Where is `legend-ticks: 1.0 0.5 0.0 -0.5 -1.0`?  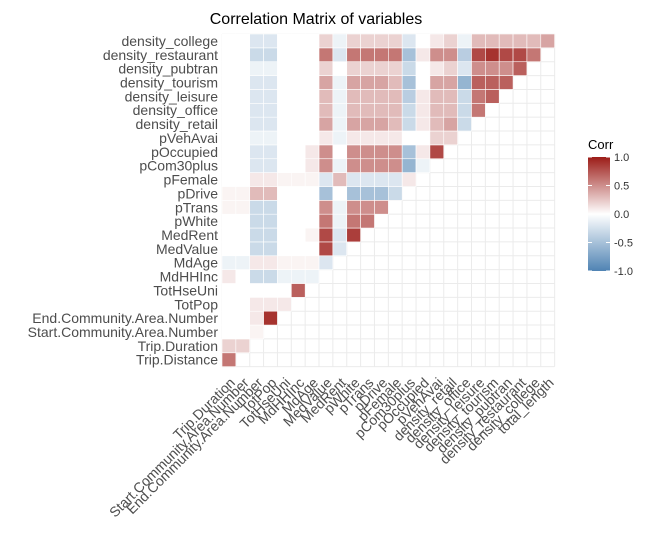 legend-ticks: 1.0 0.5 0.0 -0.5 -1.0 is located at coordinates (610, 215).